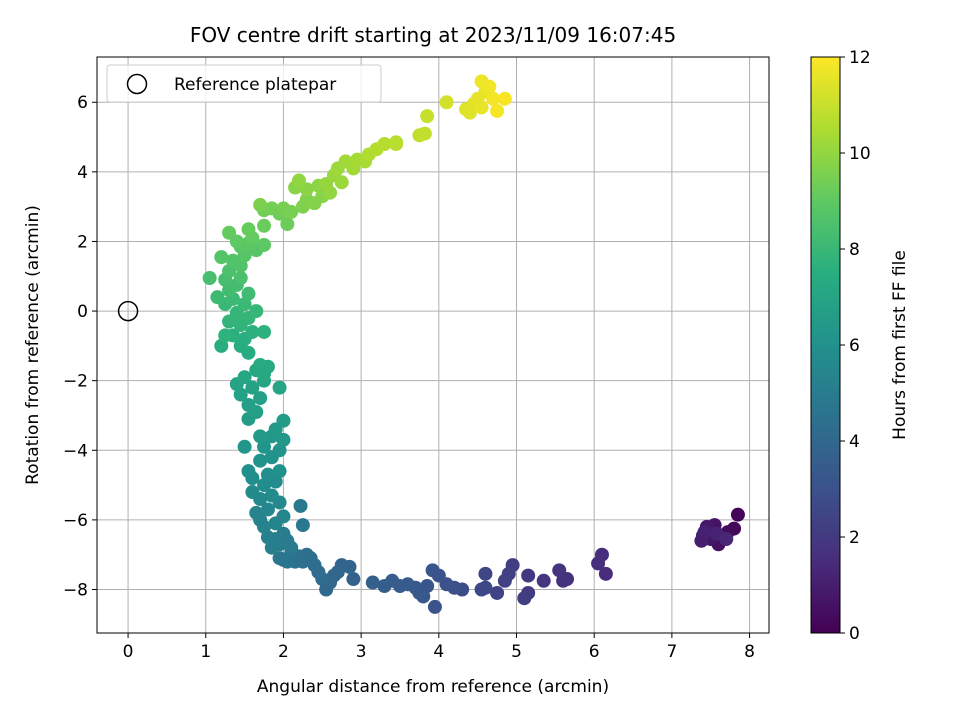 Image resolution: width=960 pixels, height=724 pixels. Describe the element at coordinates (749, 652) in the screenshot. I see `x-tick-label: 8` at that location.